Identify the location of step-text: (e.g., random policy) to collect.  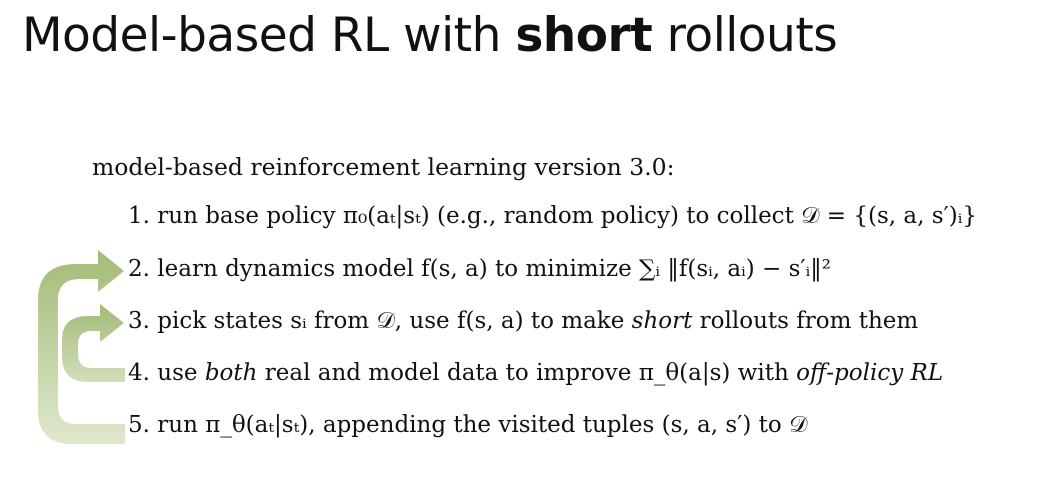
(615, 216).